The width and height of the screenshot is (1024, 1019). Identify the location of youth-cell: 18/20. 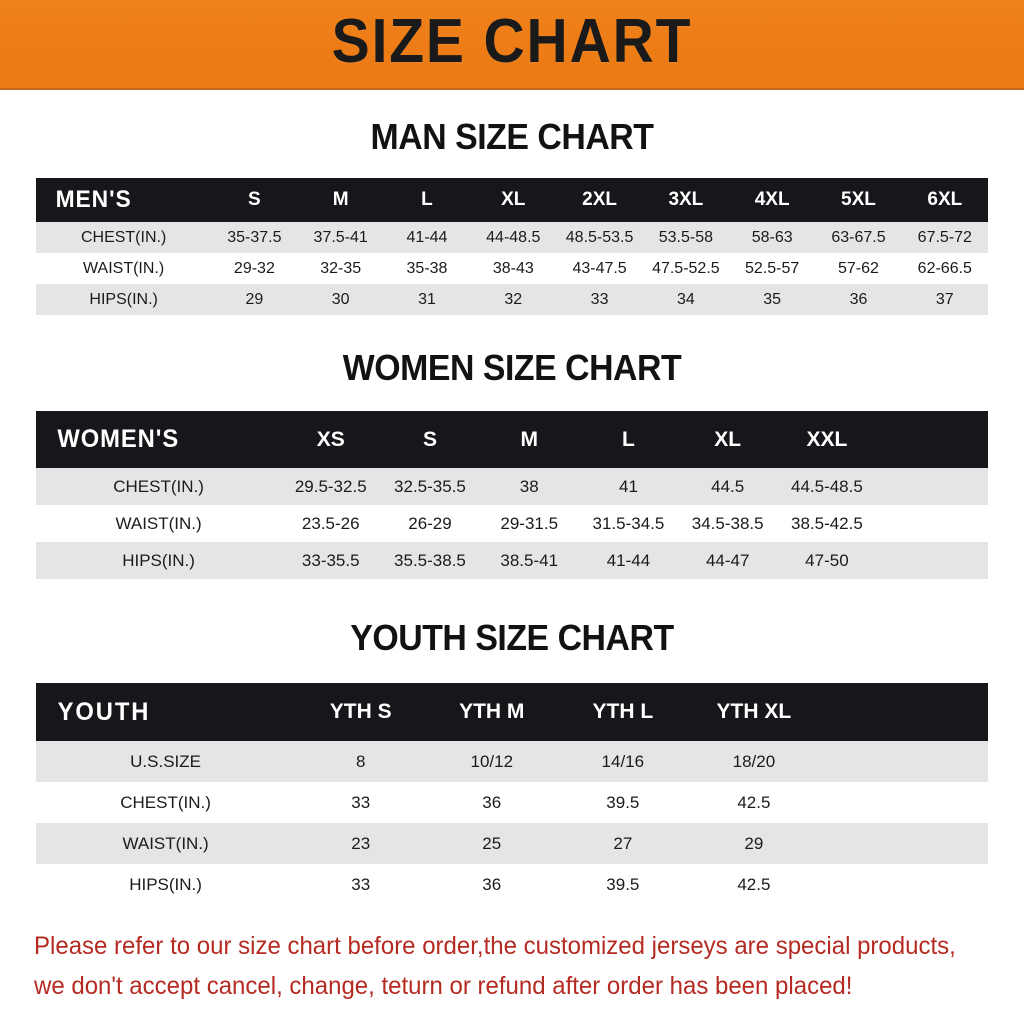
(754, 761).